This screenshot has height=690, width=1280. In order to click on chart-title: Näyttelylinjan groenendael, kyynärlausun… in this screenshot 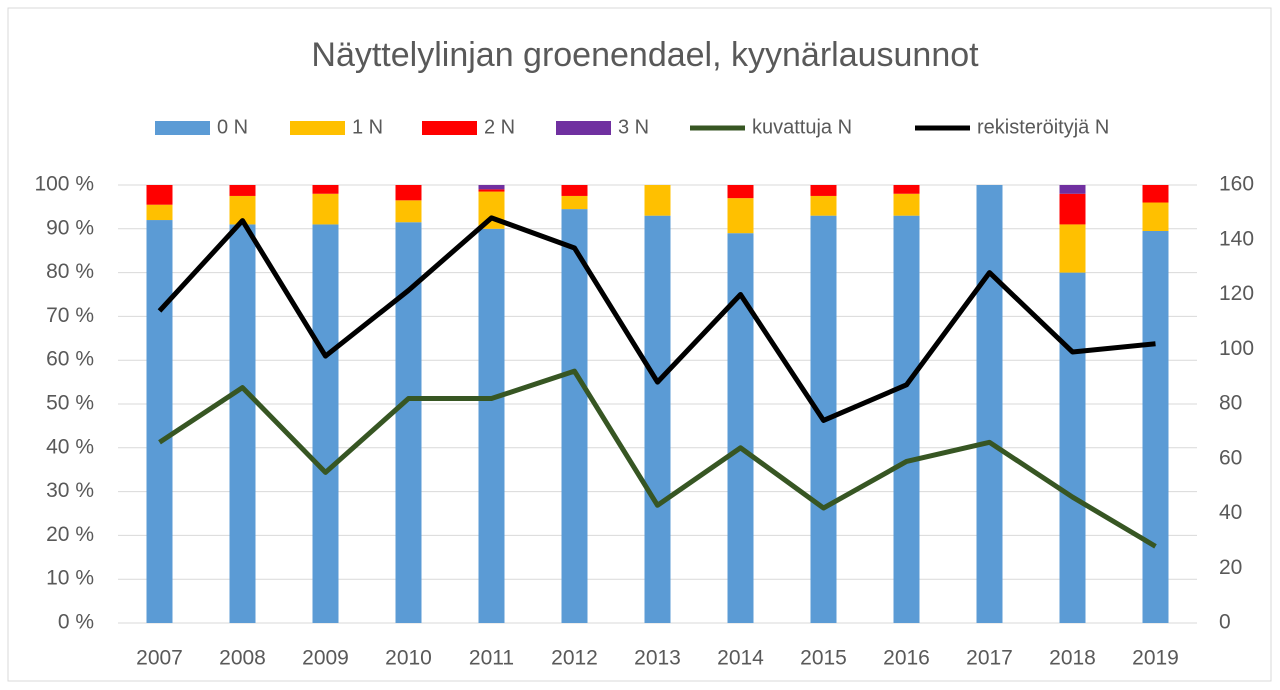, I will do `click(645, 55)`.